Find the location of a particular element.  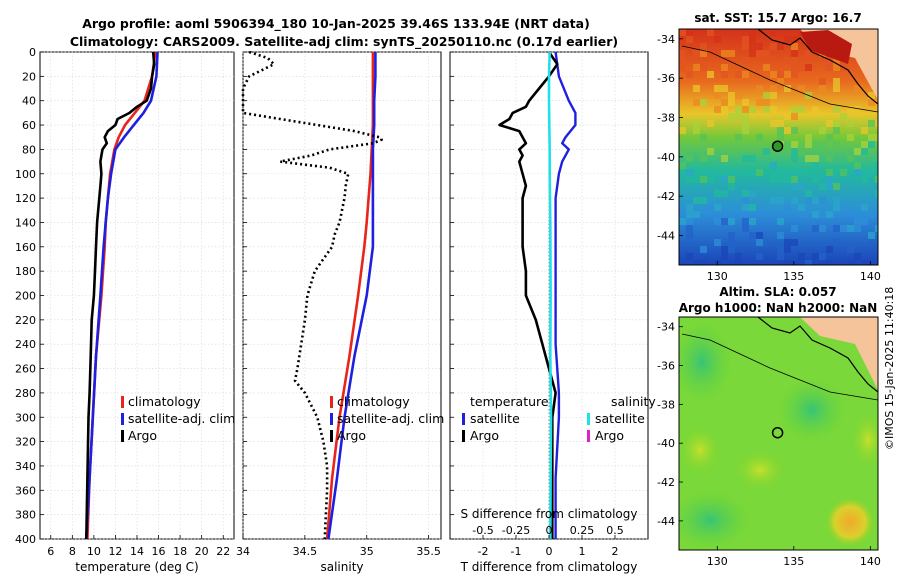

series-argo is located at coordinates (120, 295).